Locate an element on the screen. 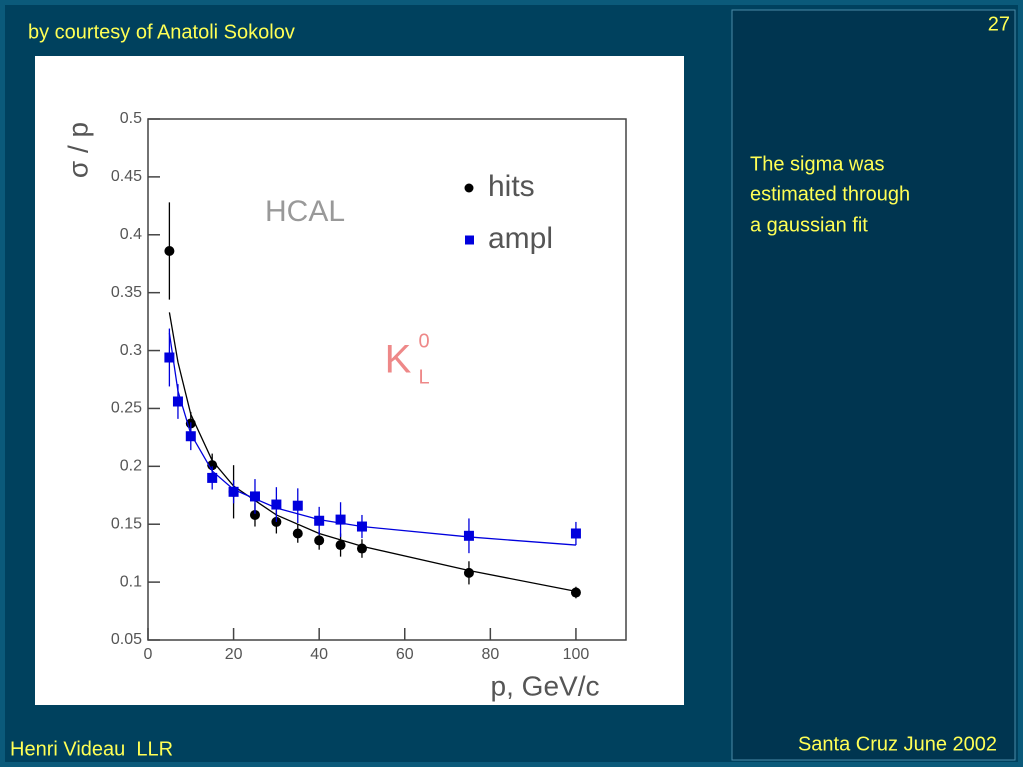  footer-left: Henri Videau LLR is located at coordinates (91, 749).